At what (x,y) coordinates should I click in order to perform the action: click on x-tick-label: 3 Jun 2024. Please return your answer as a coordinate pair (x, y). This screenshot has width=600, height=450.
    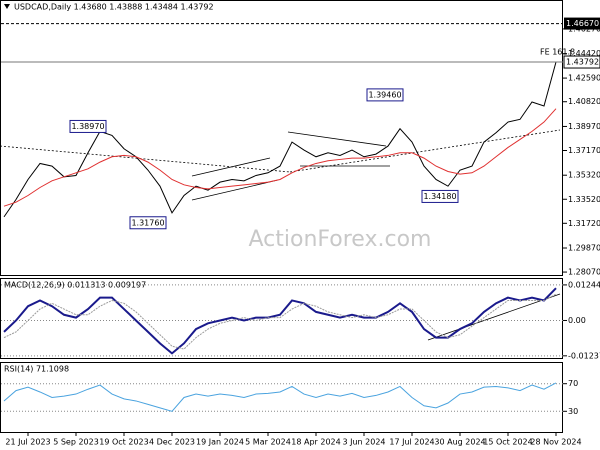
    Looking at the image, I should click on (363, 442).